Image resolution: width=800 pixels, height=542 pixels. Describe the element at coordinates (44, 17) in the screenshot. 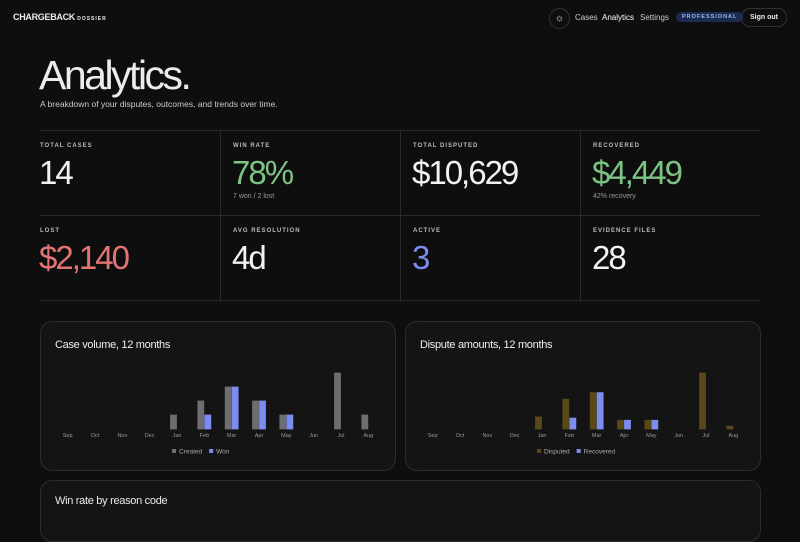

I see `brand-name: CHARGEBACK` at that location.